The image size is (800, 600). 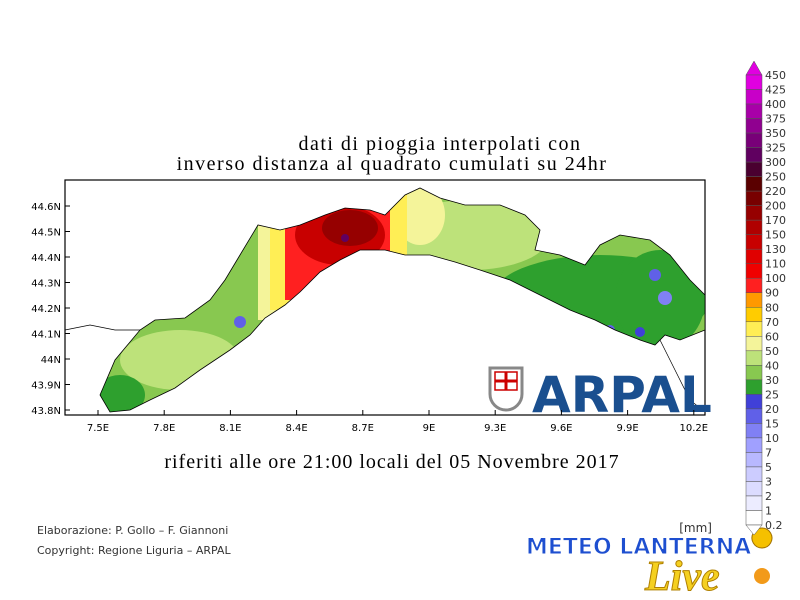 What do you see at coordinates (775, 75) in the screenshot?
I see `legend-label: 450` at bounding box center [775, 75].